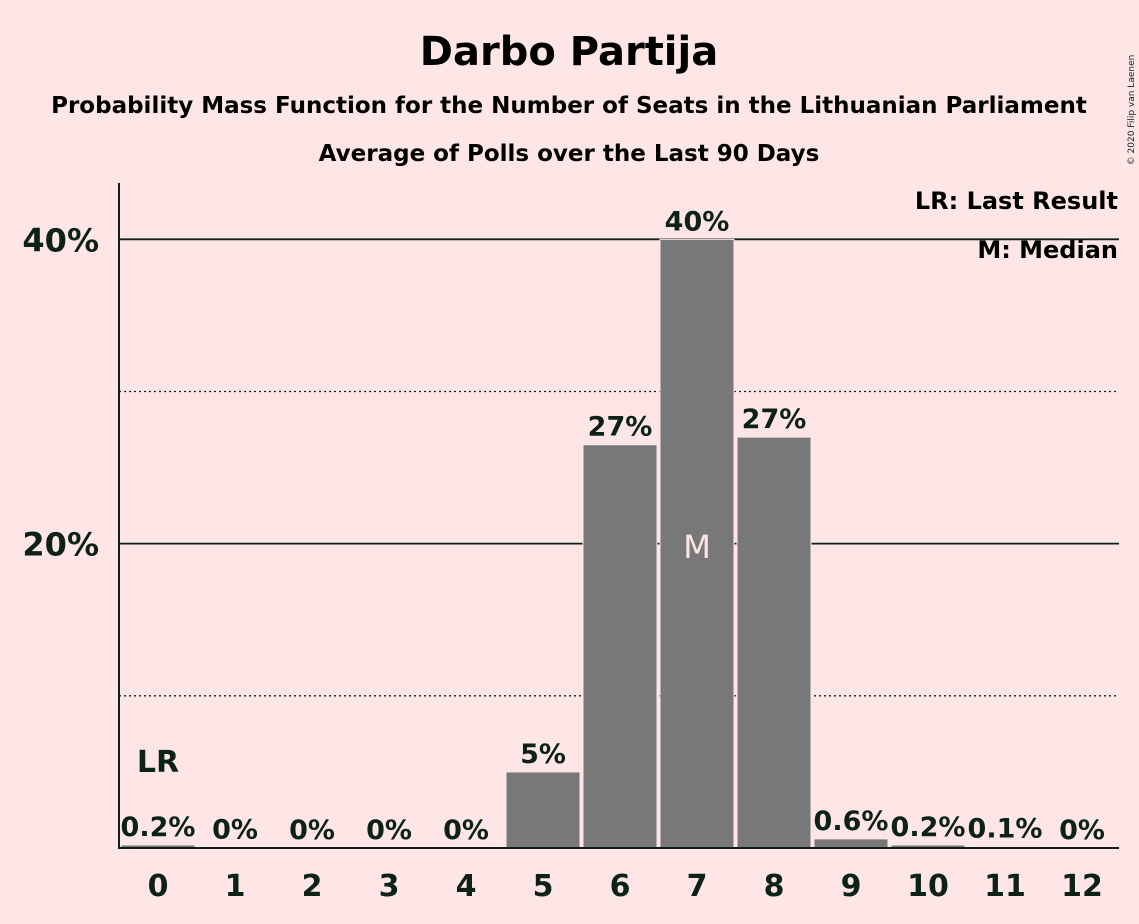  What do you see at coordinates (543, 886) in the screenshot?
I see `x-tick-label: 5` at bounding box center [543, 886].